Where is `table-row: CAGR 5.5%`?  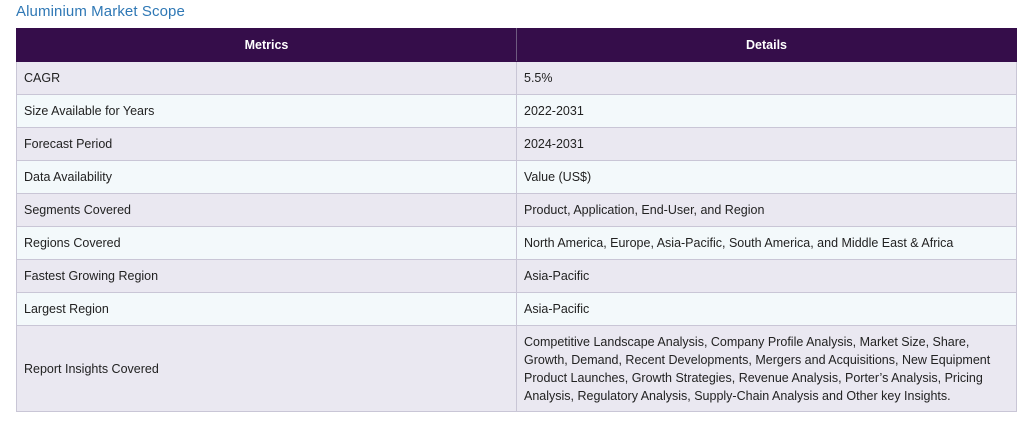 table-row: CAGR 5.5% is located at coordinates (516, 78).